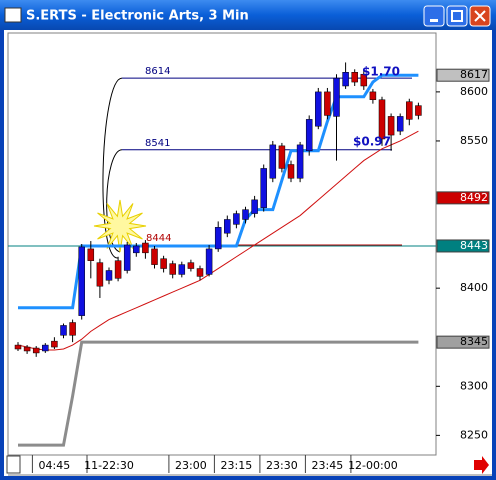 The height and width of the screenshot is (480, 496). What do you see at coordinates (282, 465) in the screenshot?
I see `x-tick-label: 23:30` at bounding box center [282, 465].